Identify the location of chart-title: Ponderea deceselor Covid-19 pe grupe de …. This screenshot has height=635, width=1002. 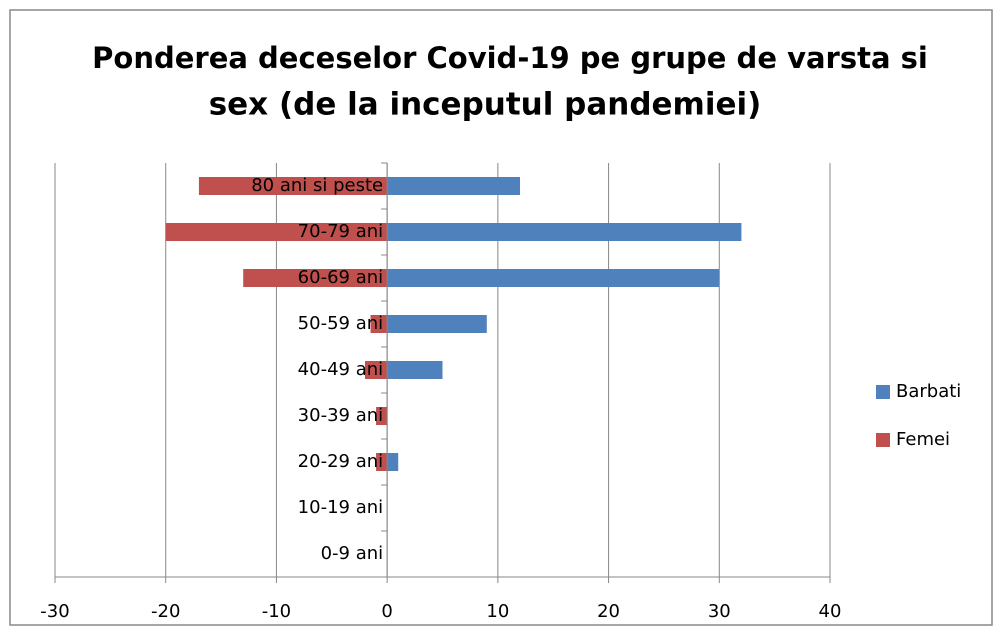
(510, 58).